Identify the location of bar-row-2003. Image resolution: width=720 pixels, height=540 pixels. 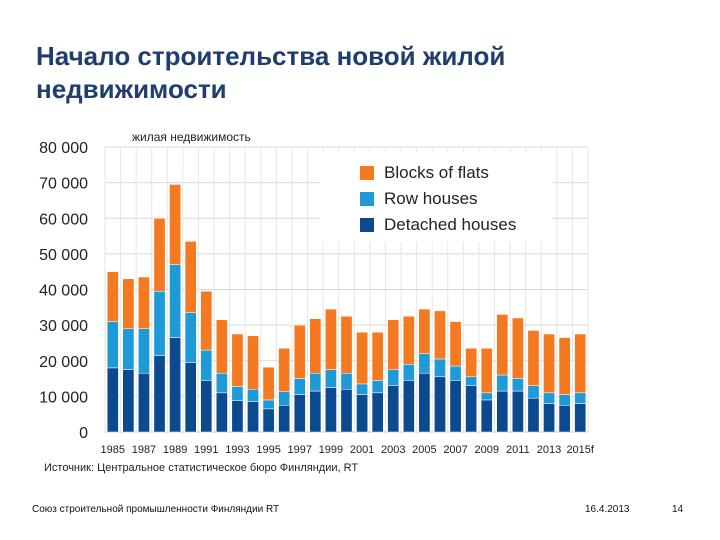
(393, 377).